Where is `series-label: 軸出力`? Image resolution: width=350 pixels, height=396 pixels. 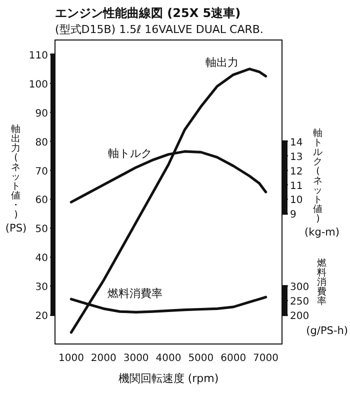
series-label: 軸出力 is located at coordinates (222, 62).